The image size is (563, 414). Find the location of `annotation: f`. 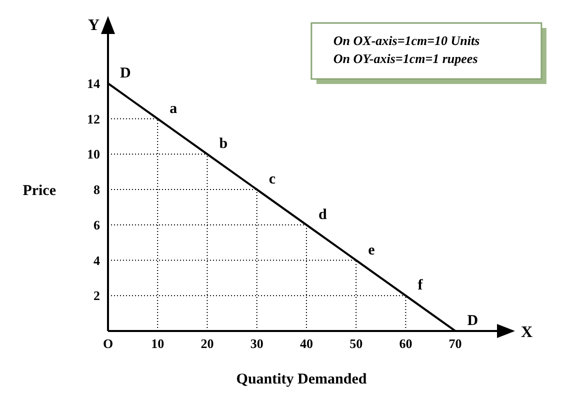

annotation: f is located at coordinates (421, 286).